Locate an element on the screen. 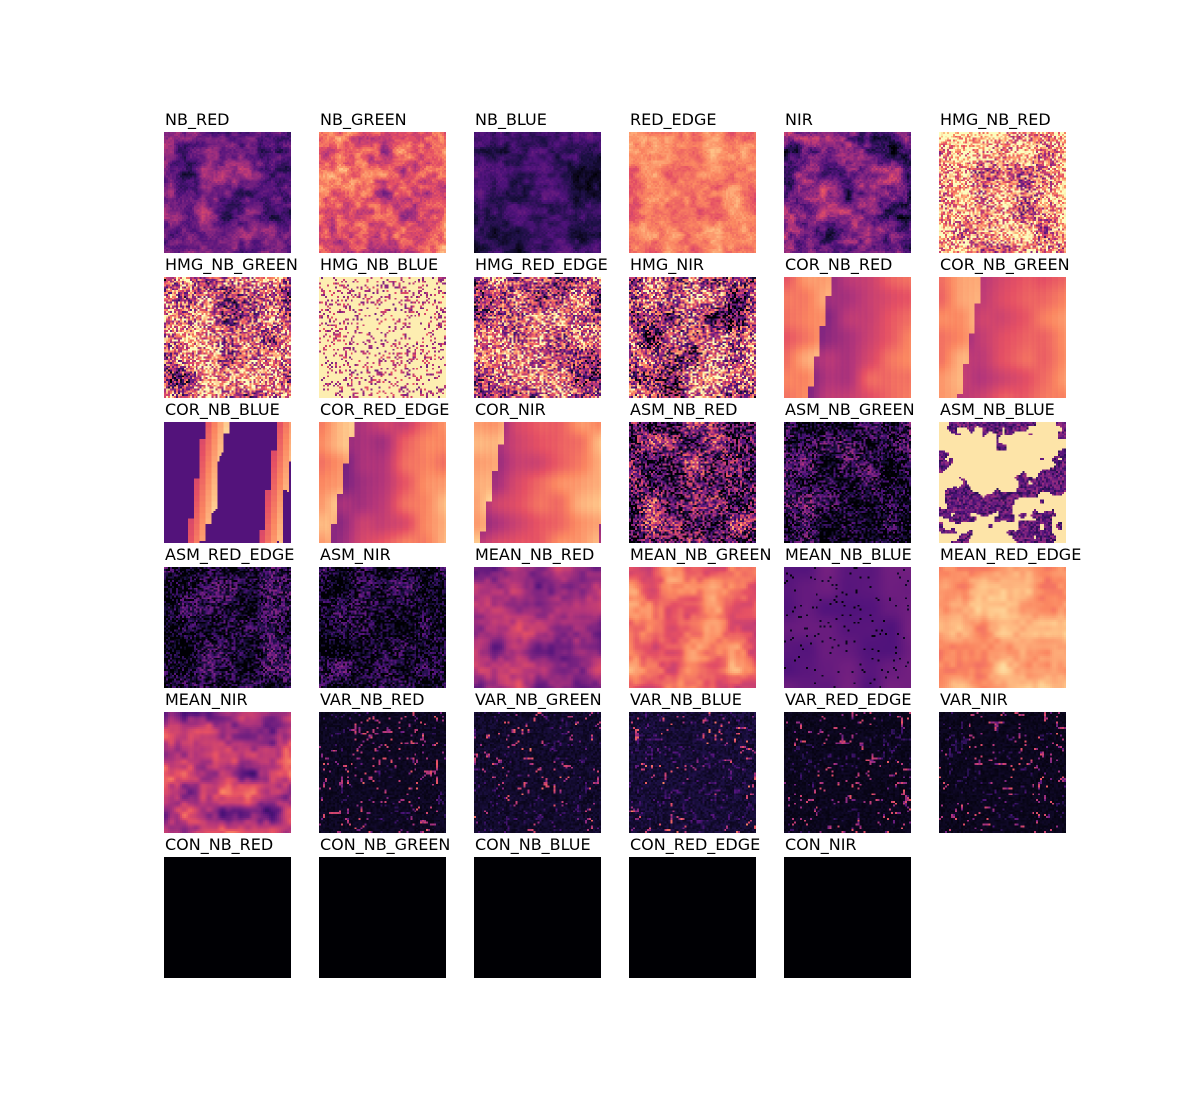 This screenshot has height=1100, width=1200. panel-title: ASM_NB_GREEN is located at coordinates (850, 409).